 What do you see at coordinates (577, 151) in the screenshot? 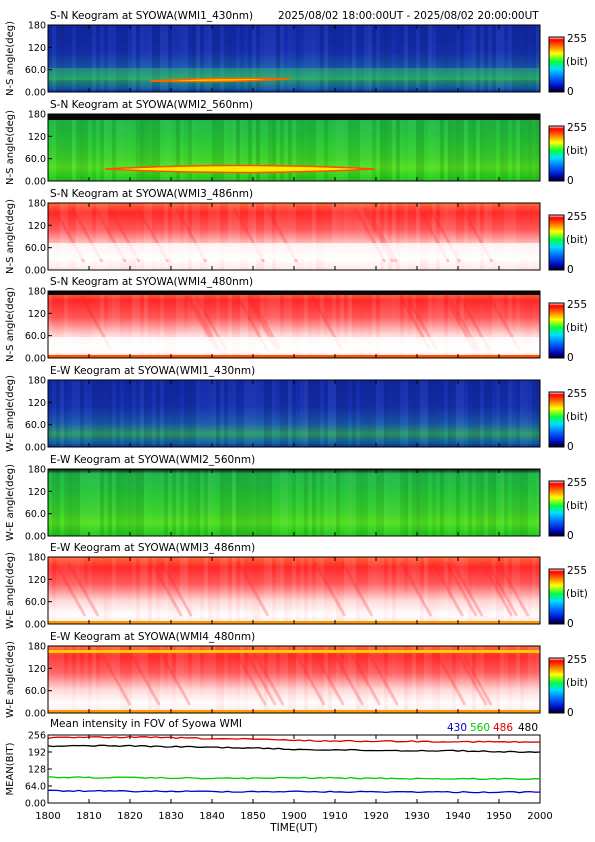
I see `colorbar-unit-label: (bit)` at bounding box center [577, 151].